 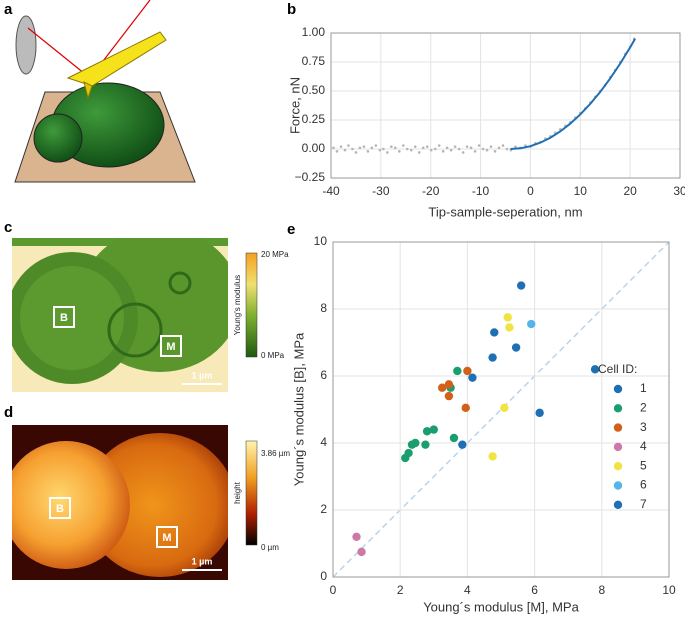 I want to click on tip, so click(x=88, y=90).